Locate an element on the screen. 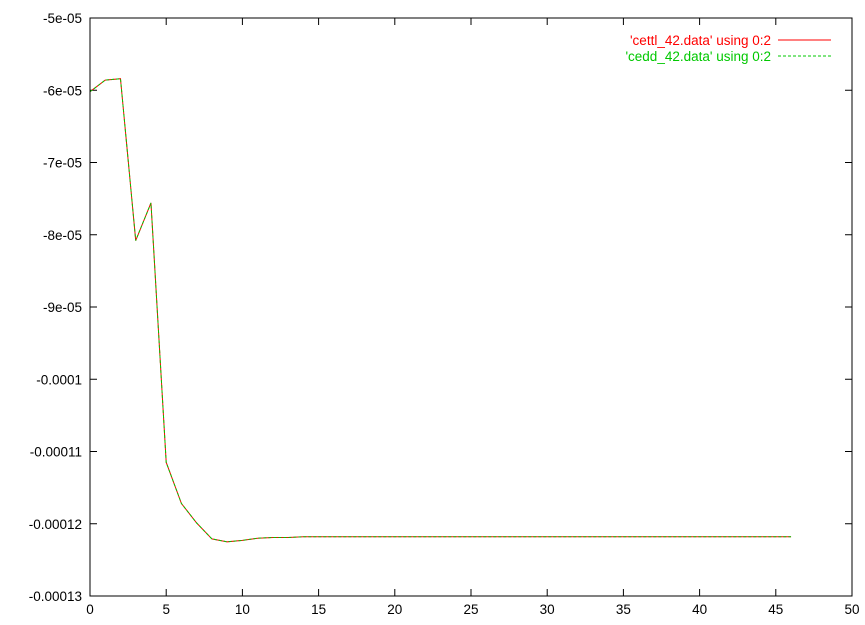 This screenshot has height=625, width=865. x-tick-label: 40 is located at coordinates (699, 609).